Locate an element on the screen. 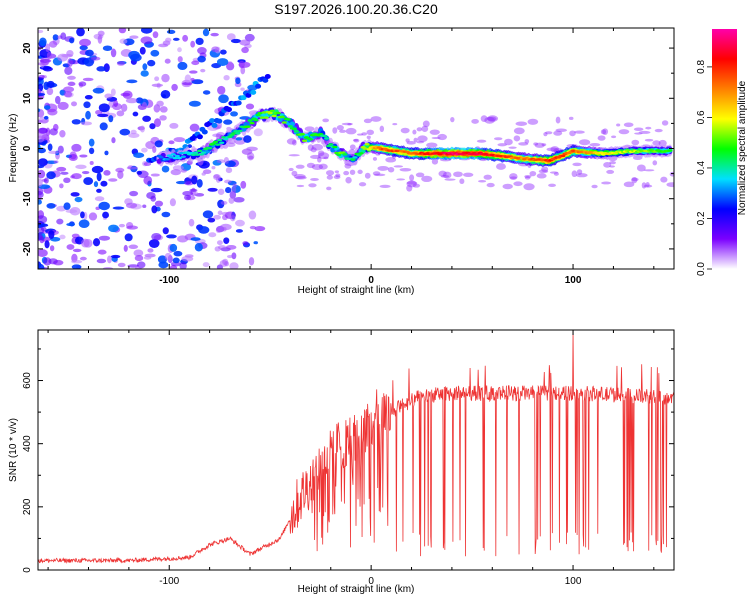 The width and height of the screenshot is (750, 600). snr-x-label: Height of straight line (km) is located at coordinates (356, 589).